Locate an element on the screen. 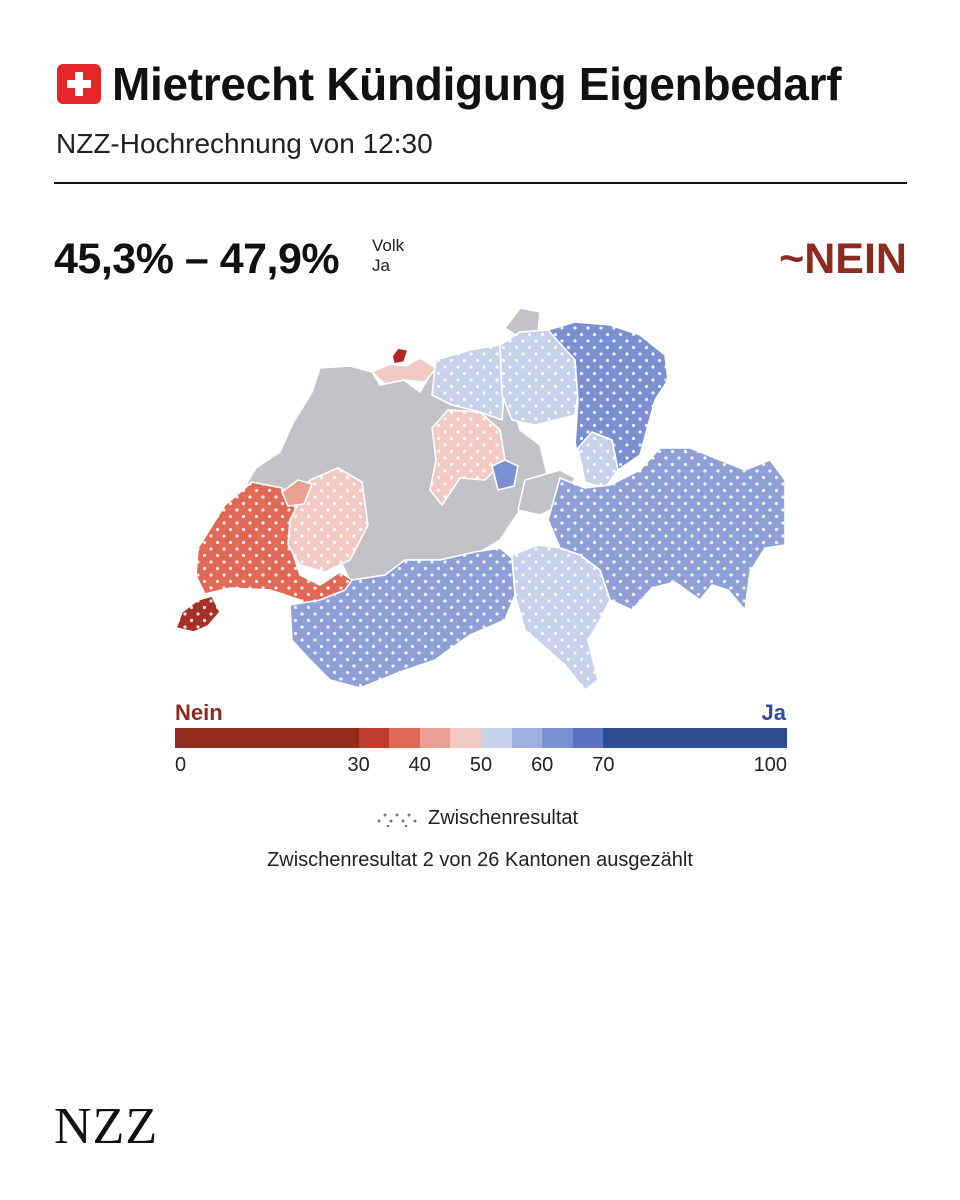 The width and height of the screenshot is (960, 1200). legend-tick-label: 30 is located at coordinates (358, 765).